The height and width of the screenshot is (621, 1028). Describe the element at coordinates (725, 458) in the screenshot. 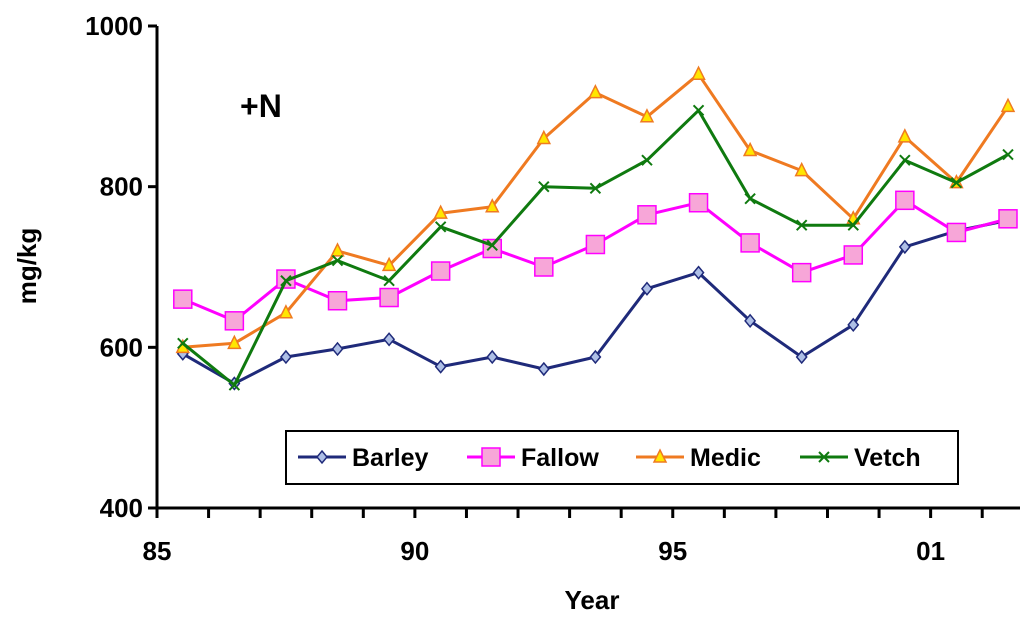

I see `legend-label: Medic` at that location.